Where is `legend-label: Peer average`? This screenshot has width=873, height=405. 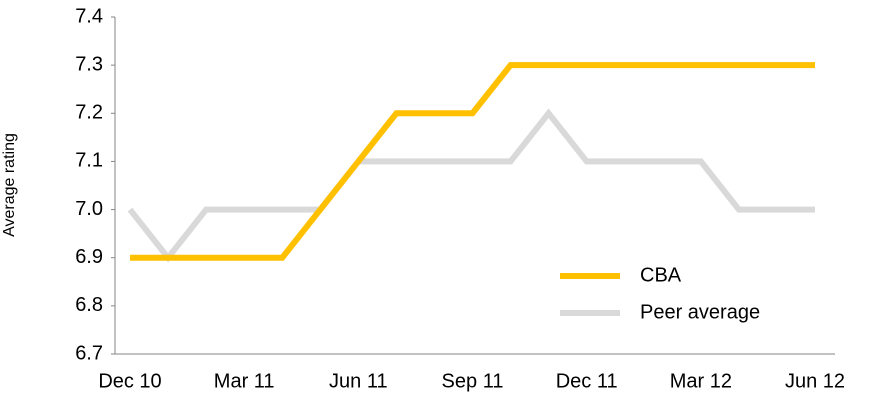
legend-label: Peer average is located at coordinates (700, 312).